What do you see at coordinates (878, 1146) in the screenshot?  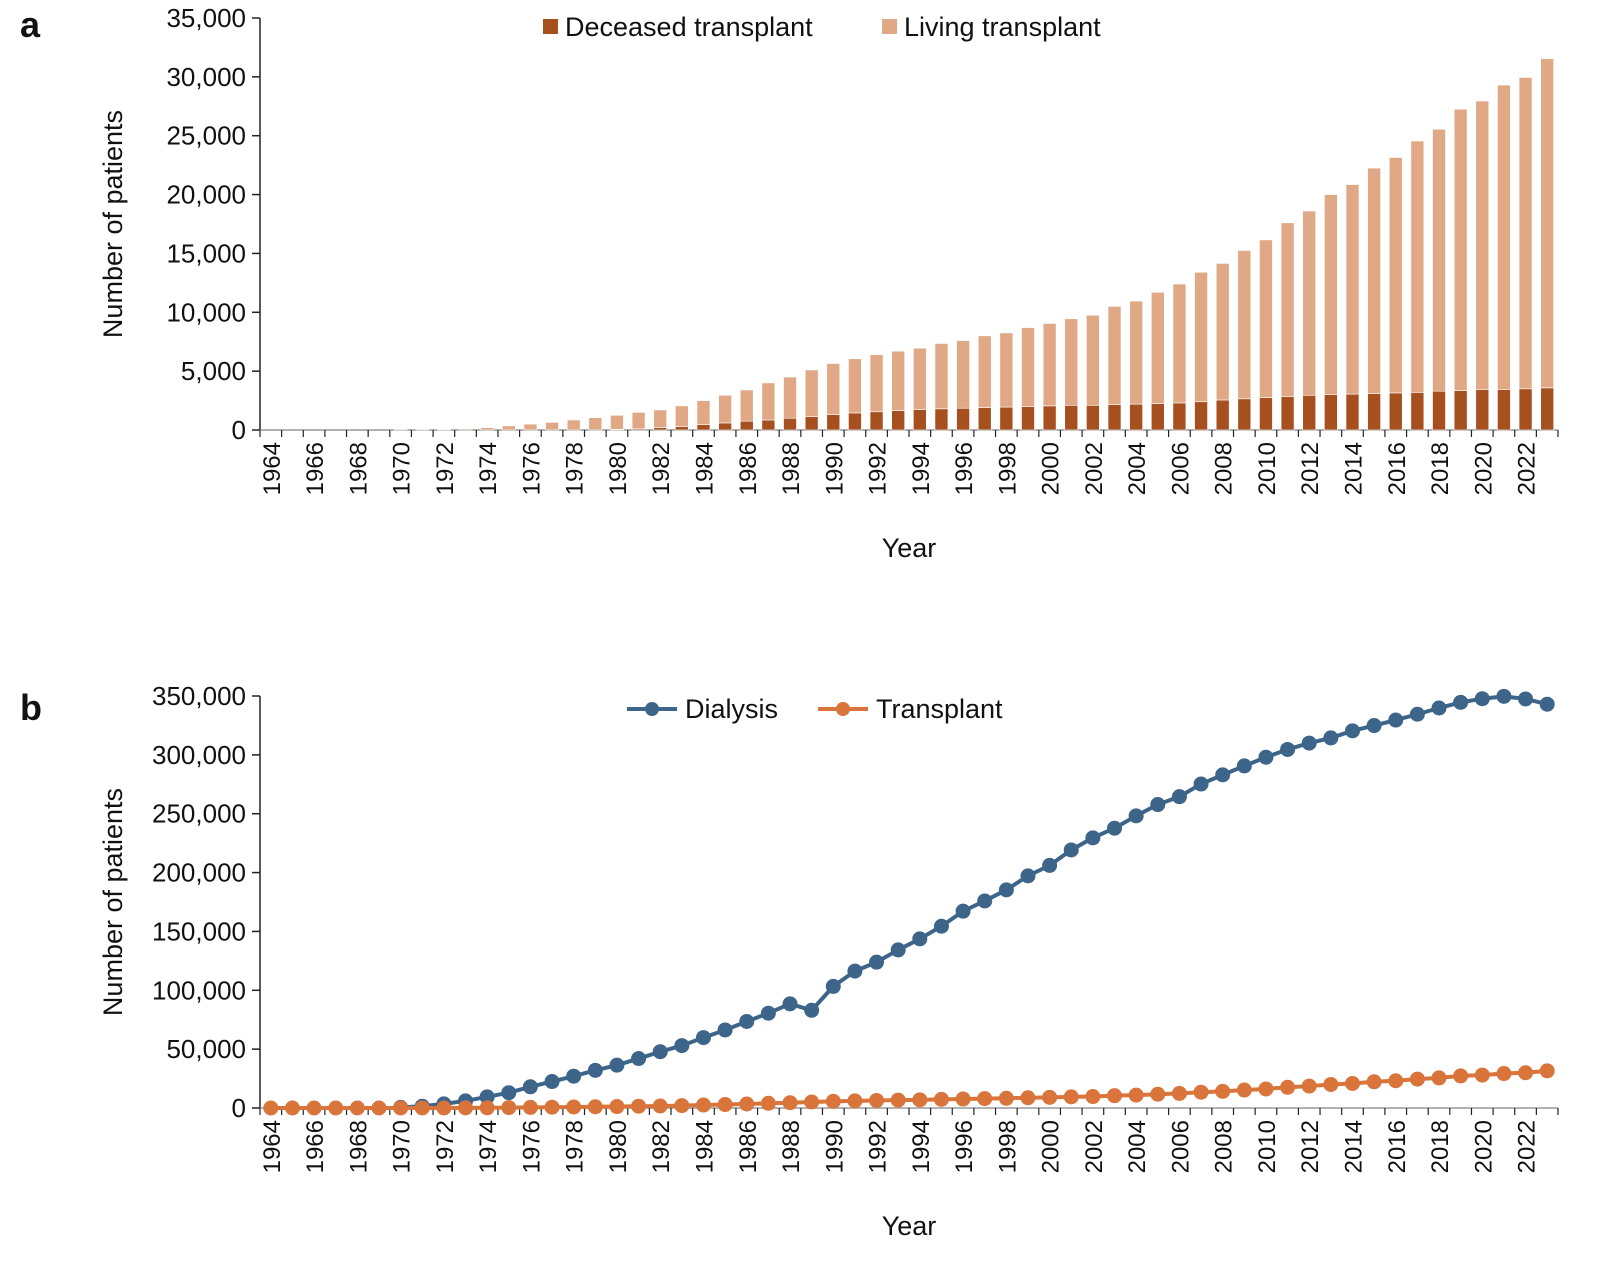 I see `x-tick-label: 1992` at bounding box center [878, 1146].